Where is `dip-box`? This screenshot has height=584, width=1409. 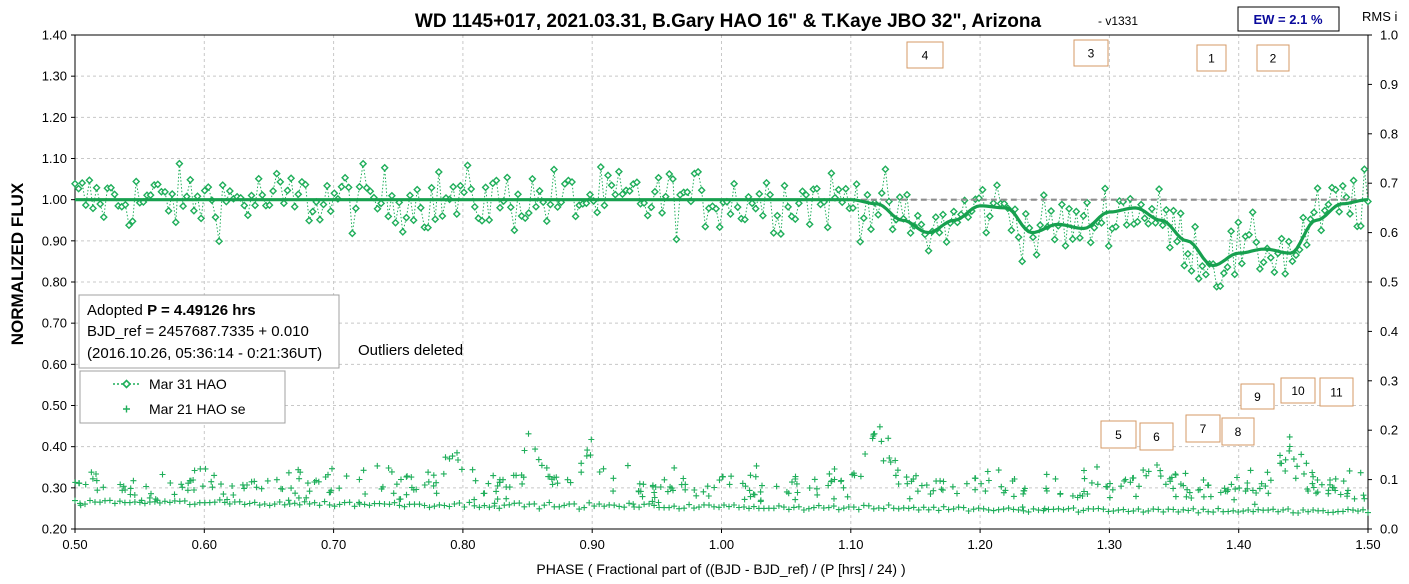
dip-box is located at coordinates (1156, 436).